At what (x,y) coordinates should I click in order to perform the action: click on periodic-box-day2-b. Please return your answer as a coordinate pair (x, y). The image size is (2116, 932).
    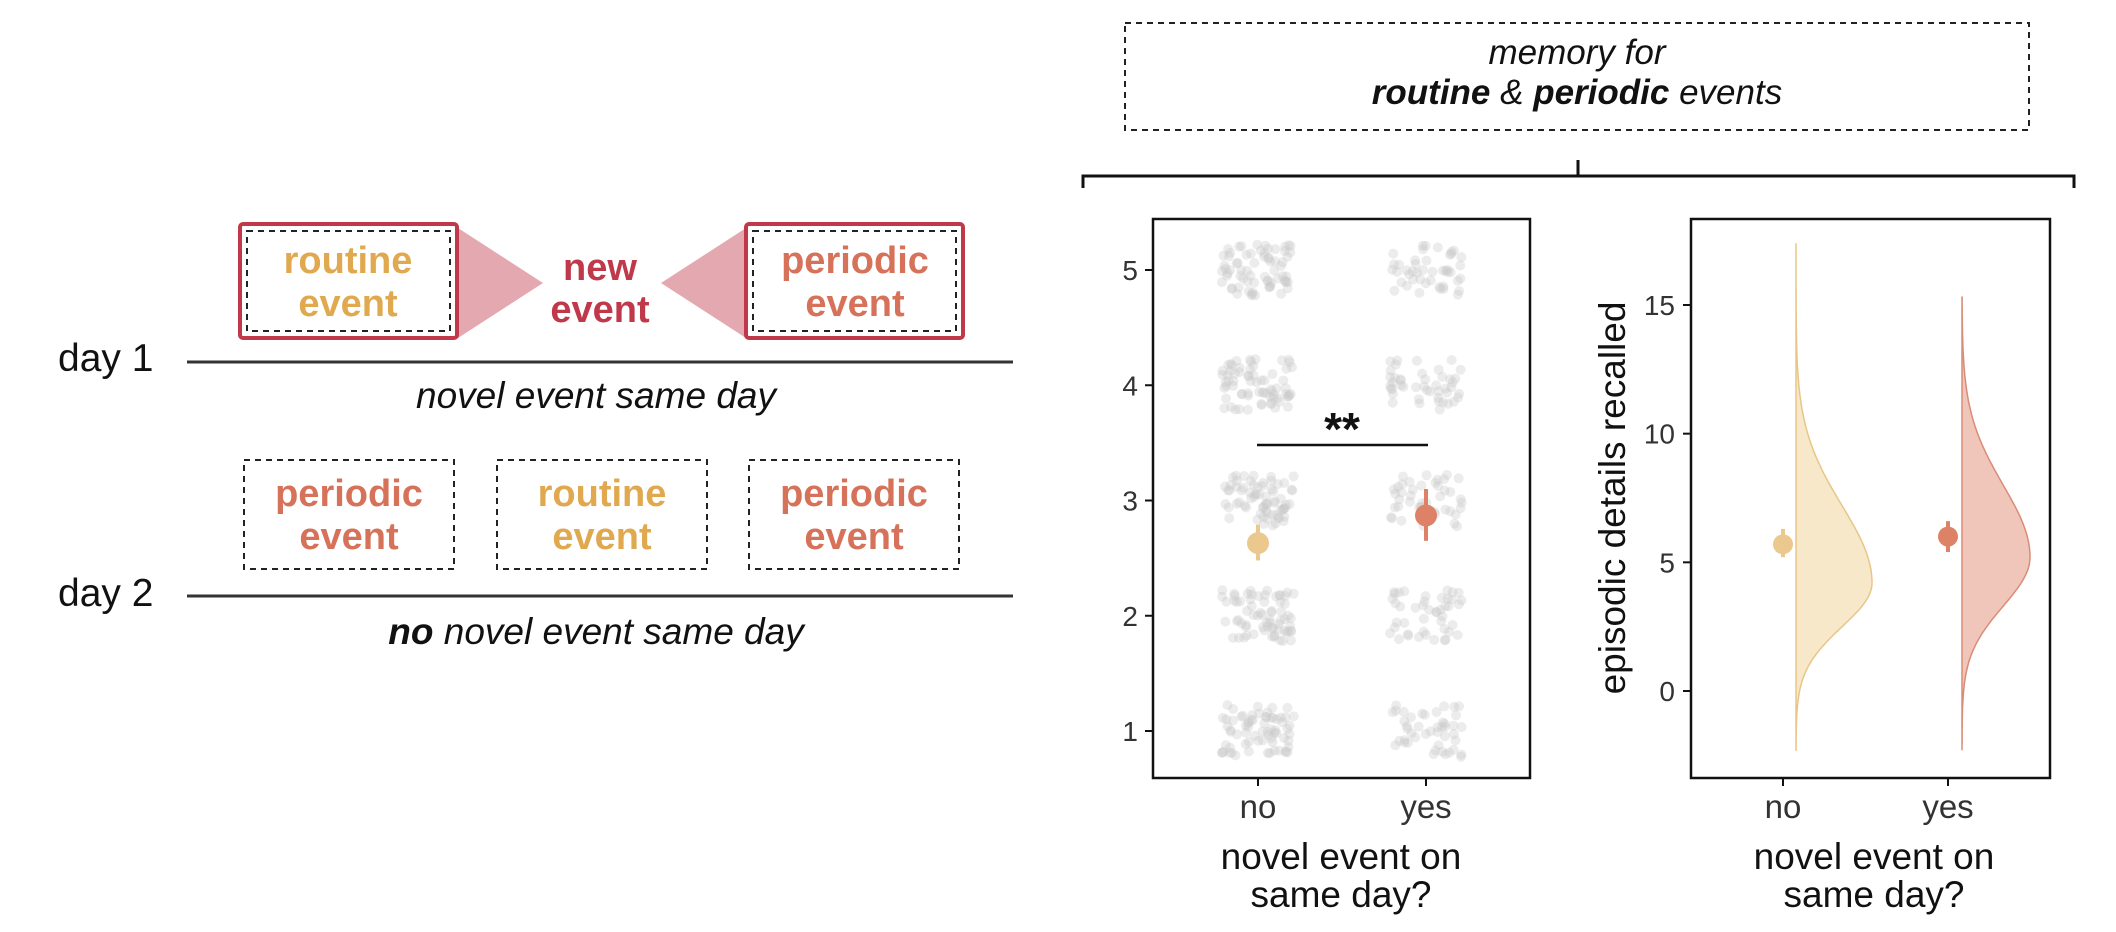
    Looking at the image, I should click on (854, 514).